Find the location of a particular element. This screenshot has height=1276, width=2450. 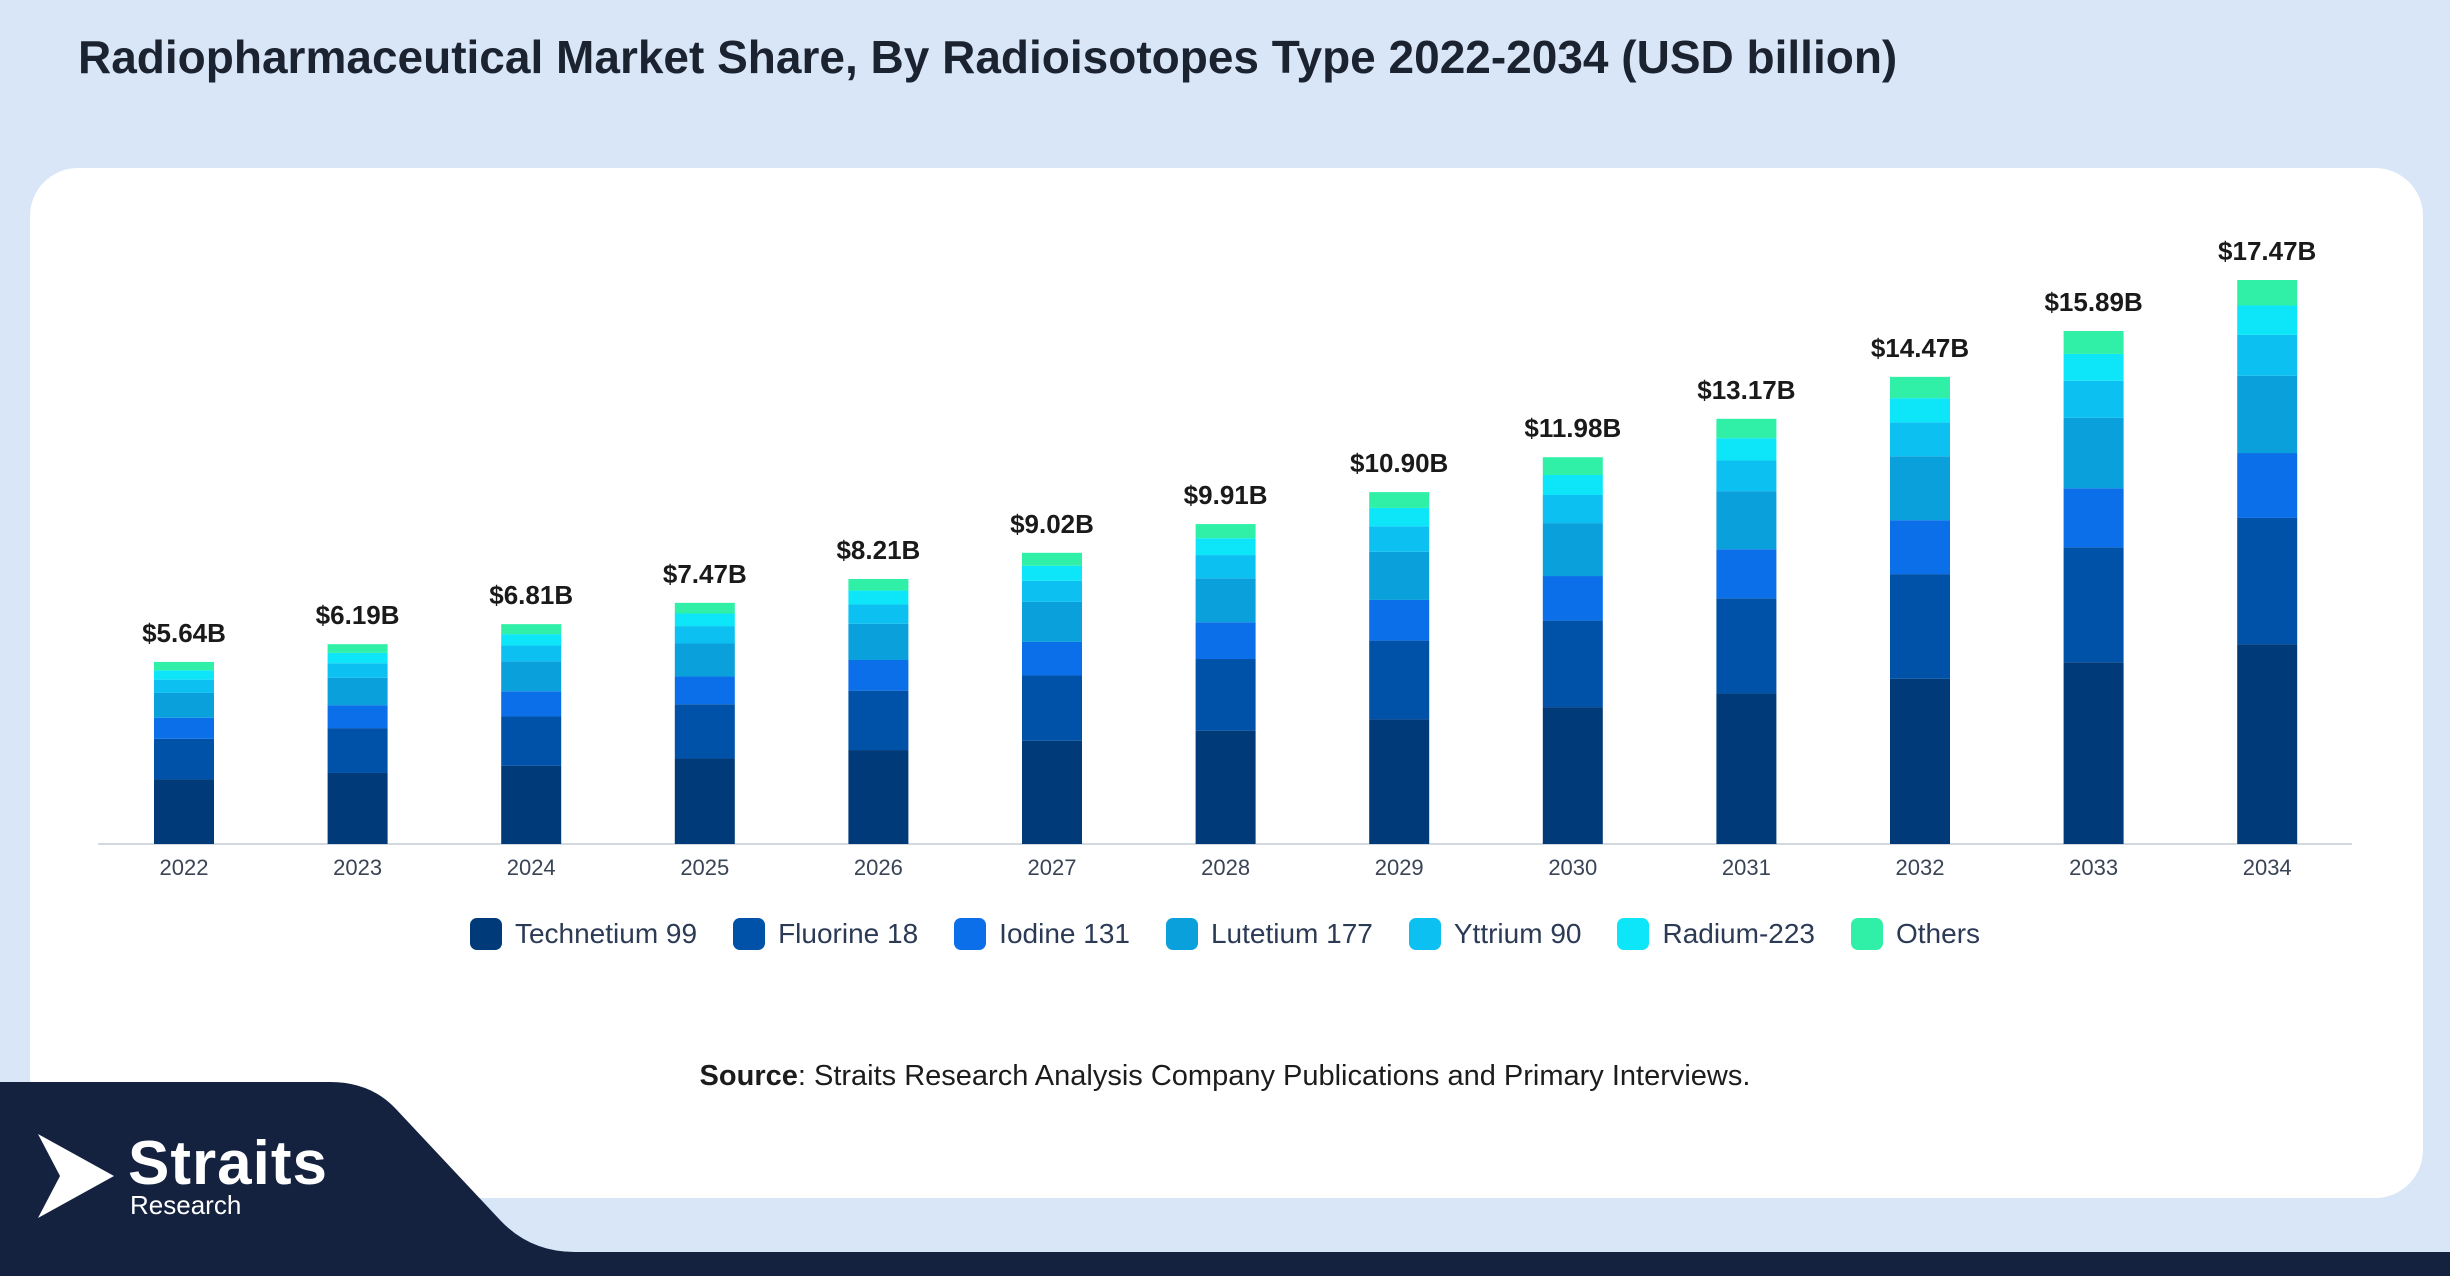

bar-stack-2034 is located at coordinates (2267, 562).